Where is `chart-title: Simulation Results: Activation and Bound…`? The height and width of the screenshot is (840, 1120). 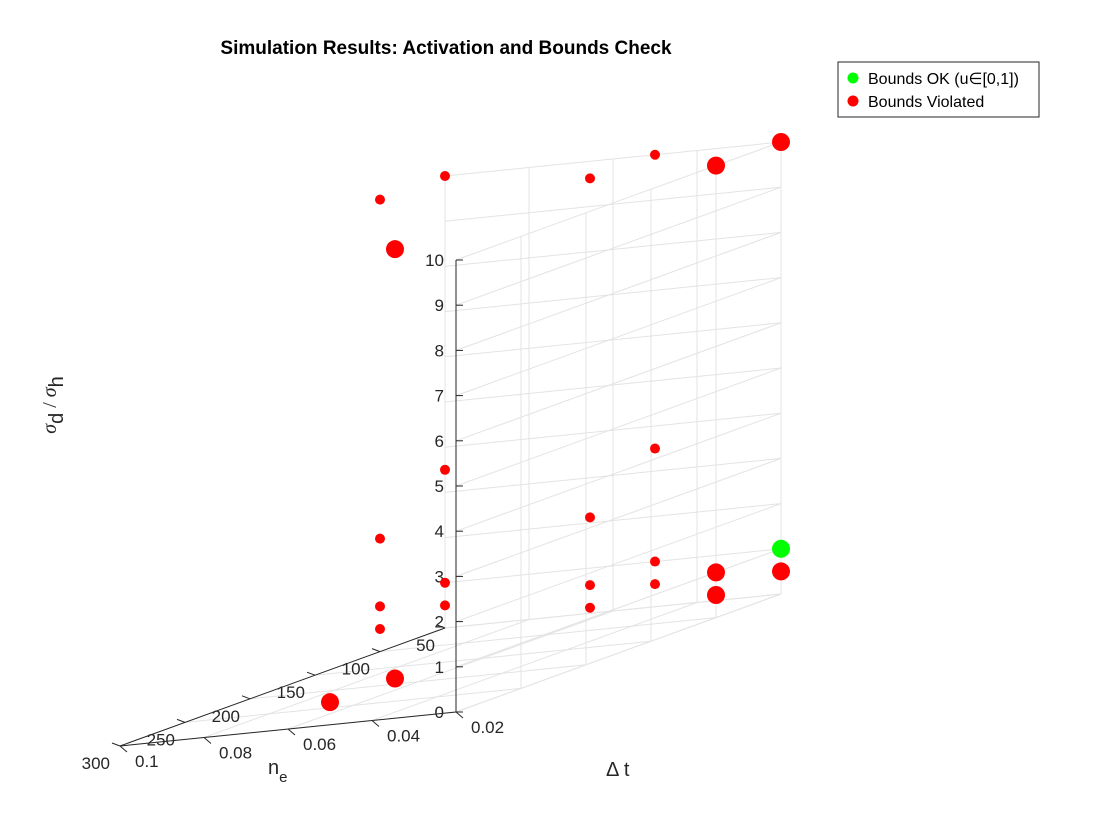
chart-title: Simulation Results: Activation and Bound… is located at coordinates (446, 48).